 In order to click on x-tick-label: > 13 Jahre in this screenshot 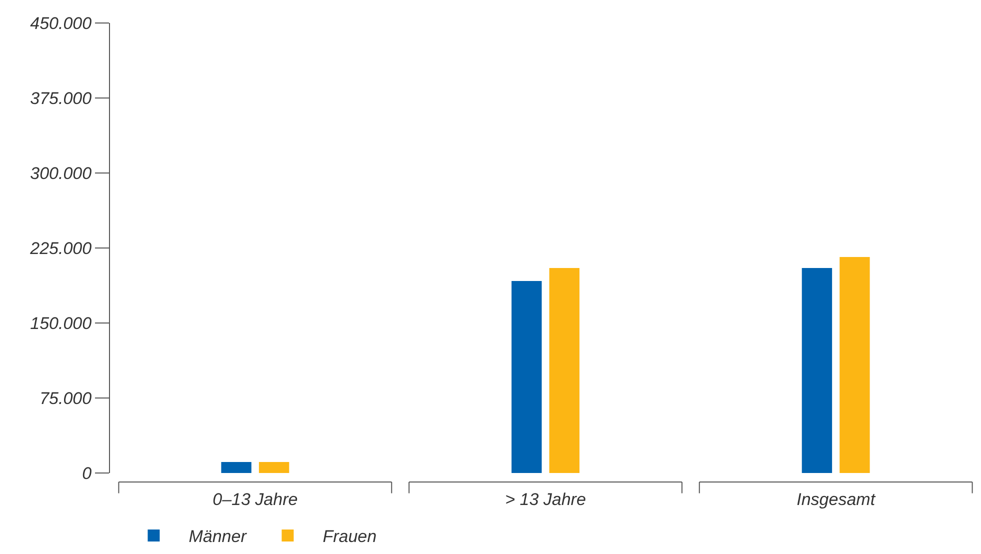, I will do `click(545, 499)`.